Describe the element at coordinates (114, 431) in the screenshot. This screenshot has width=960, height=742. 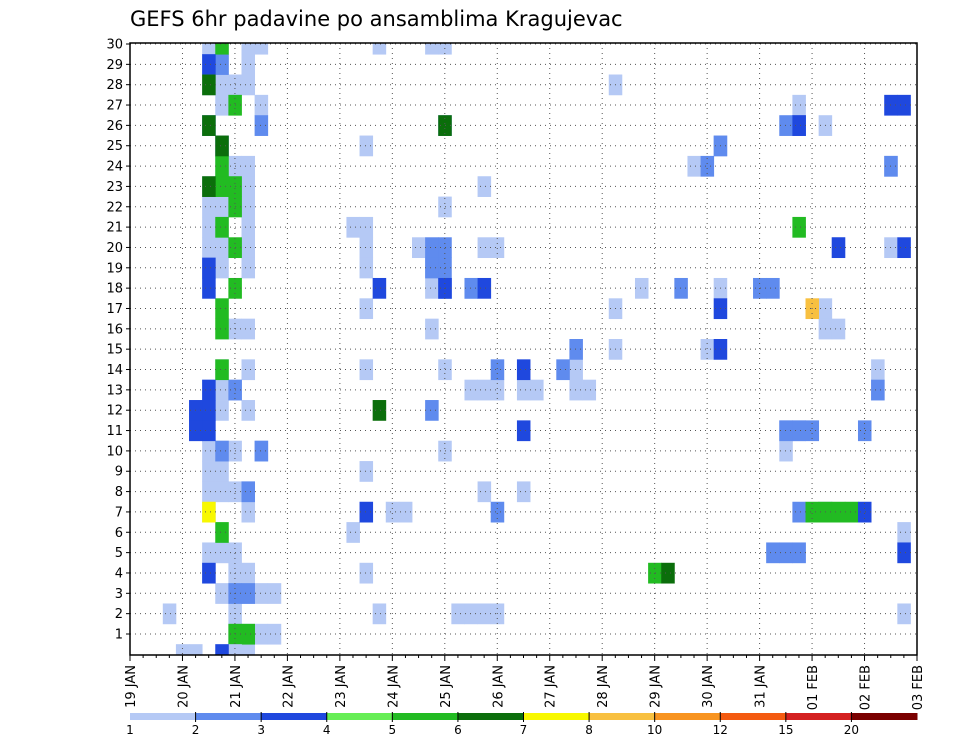
I see `y-tick-label: 11` at that location.